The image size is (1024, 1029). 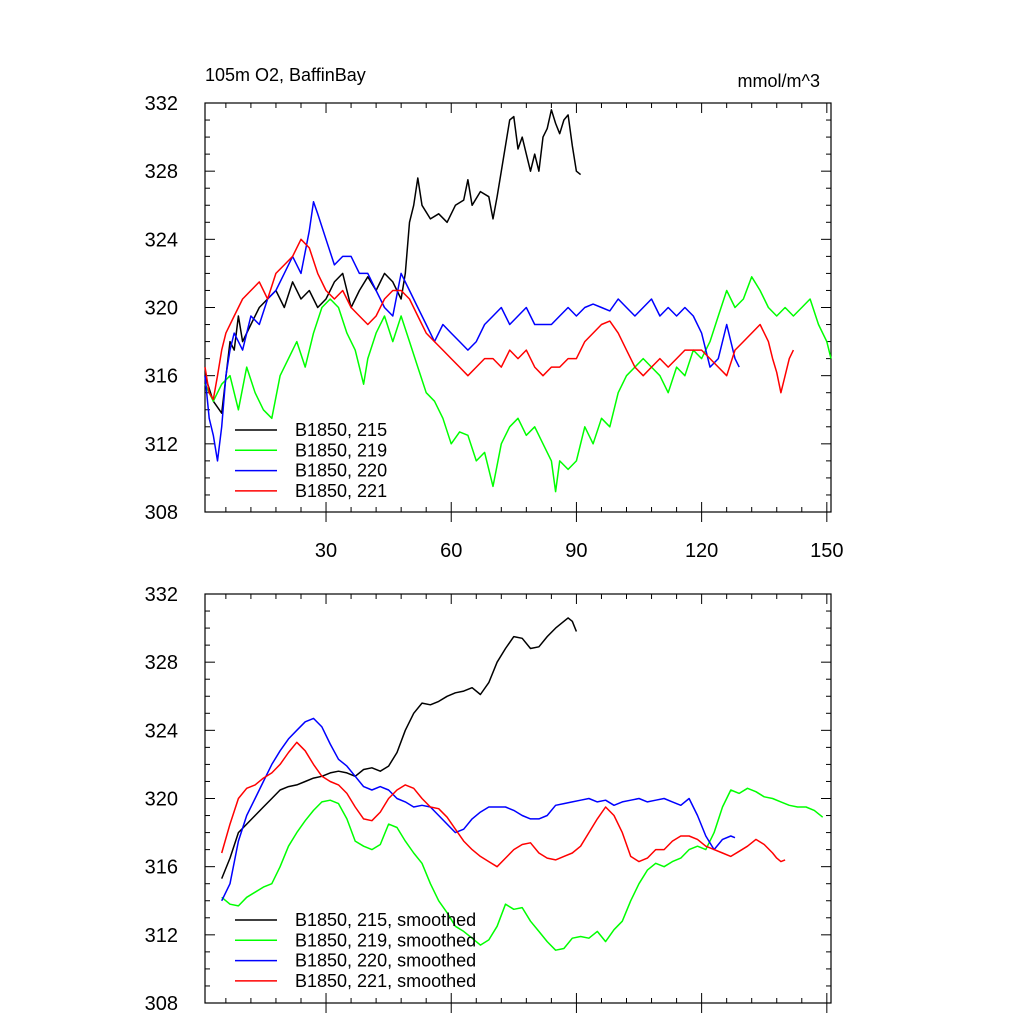 I want to click on legend-label: B1850, 221, so click(x=341, y=491).